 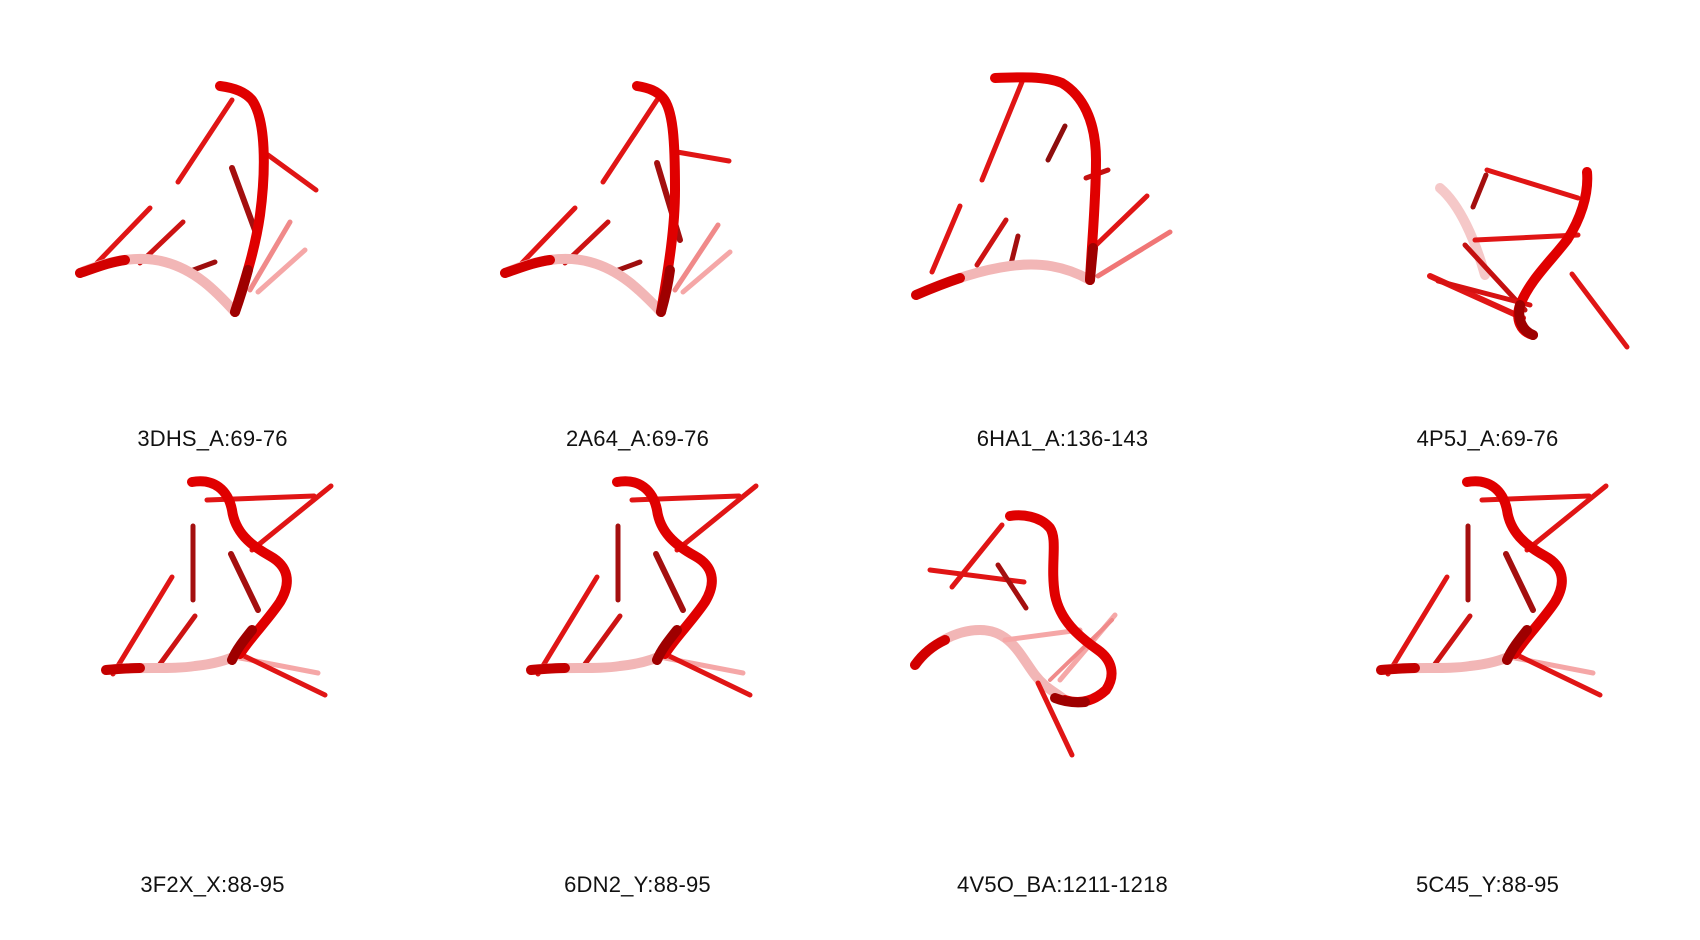 What do you see at coordinates (212, 884) in the screenshot?
I see `structure-label: 3F2X_X:88-95` at bounding box center [212, 884].